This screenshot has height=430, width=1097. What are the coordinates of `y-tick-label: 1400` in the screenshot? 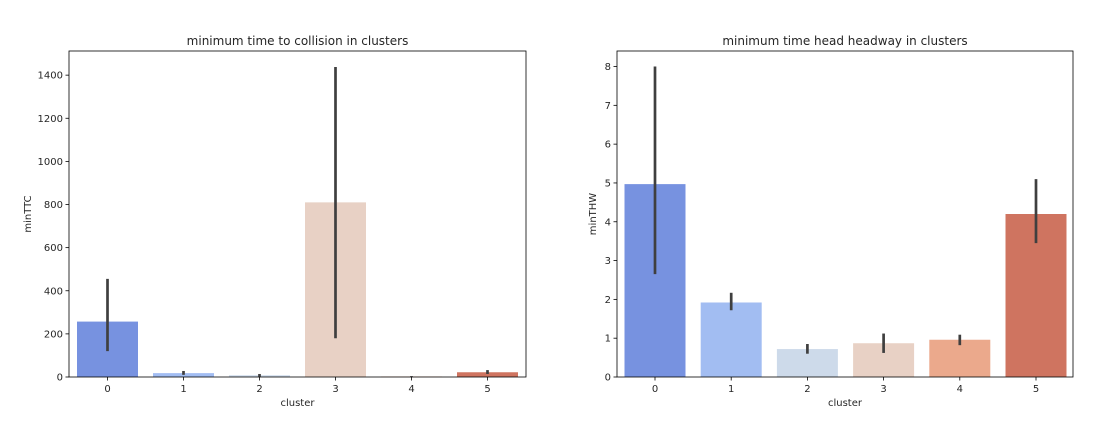 It's located at (50, 76).